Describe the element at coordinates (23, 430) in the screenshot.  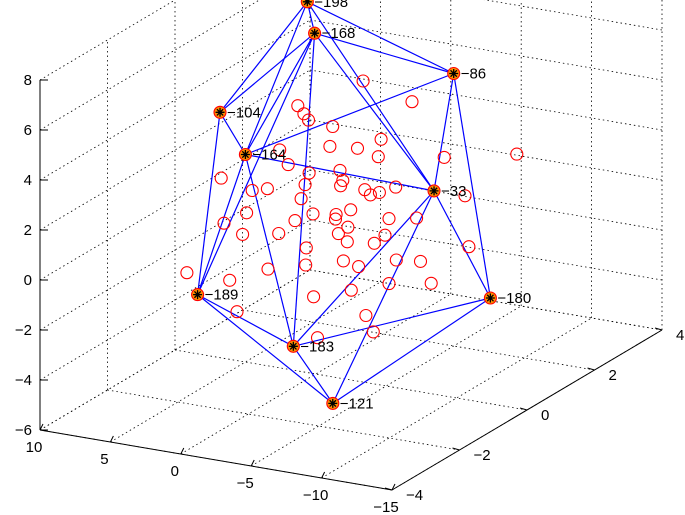
I see `z-tick-label: −6` at that location.